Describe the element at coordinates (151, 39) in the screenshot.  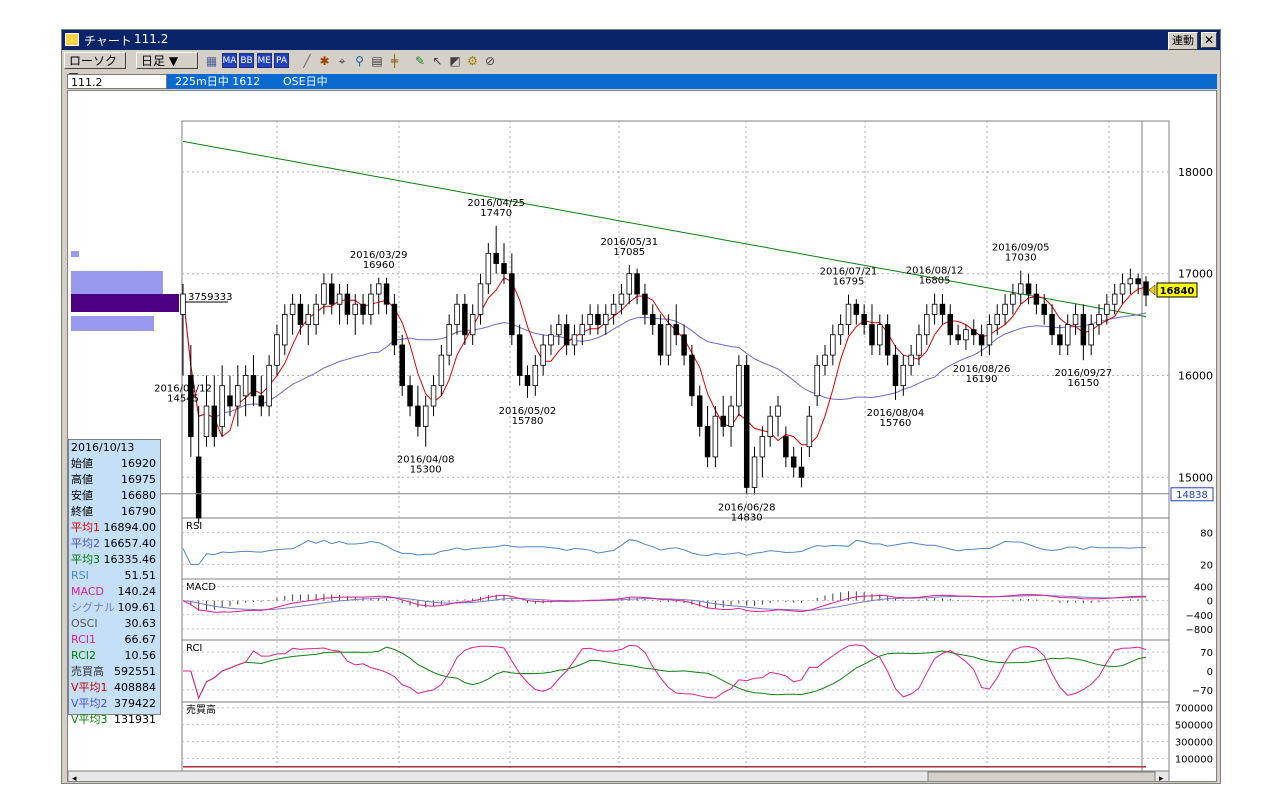
I see `window-symbol: 111.2` at that location.